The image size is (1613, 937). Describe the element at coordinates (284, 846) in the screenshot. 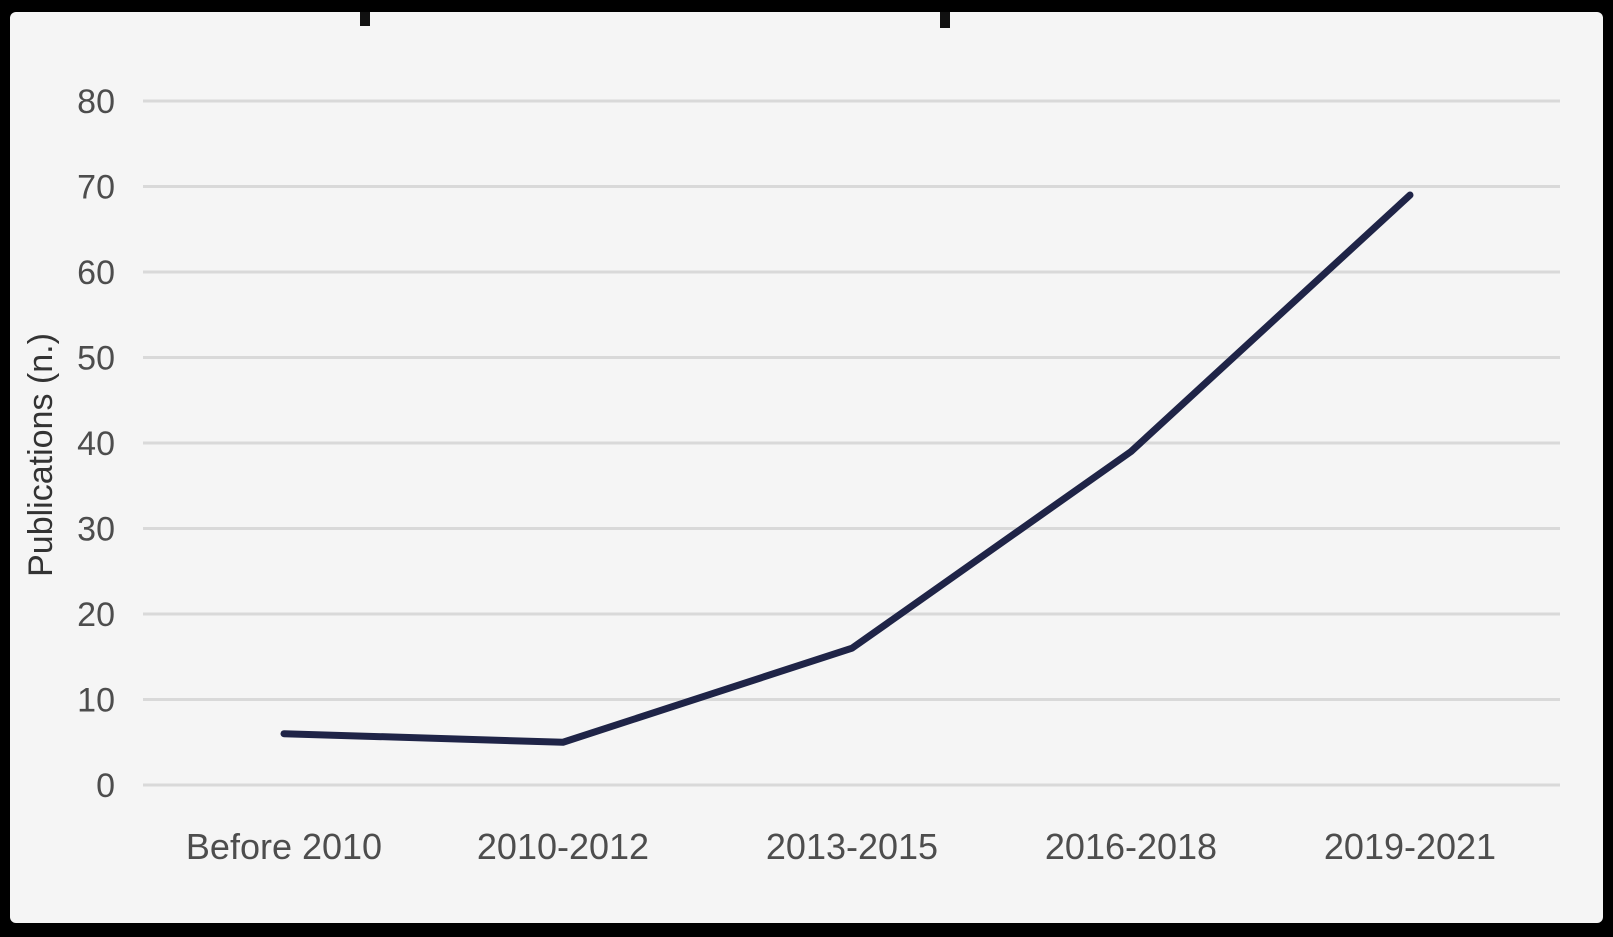

I see `x-tick-label: Before 2010` at that location.